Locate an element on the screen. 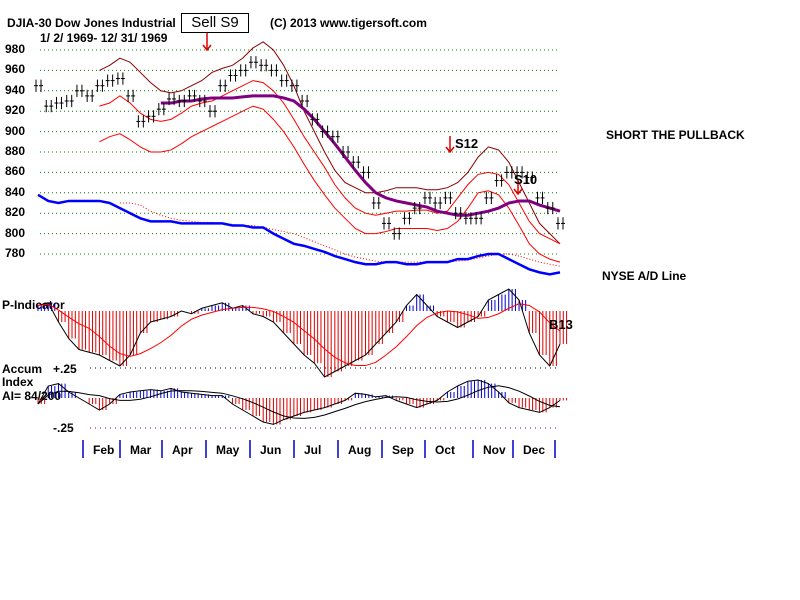  accum-label: Accum is located at coordinates (22, 369).